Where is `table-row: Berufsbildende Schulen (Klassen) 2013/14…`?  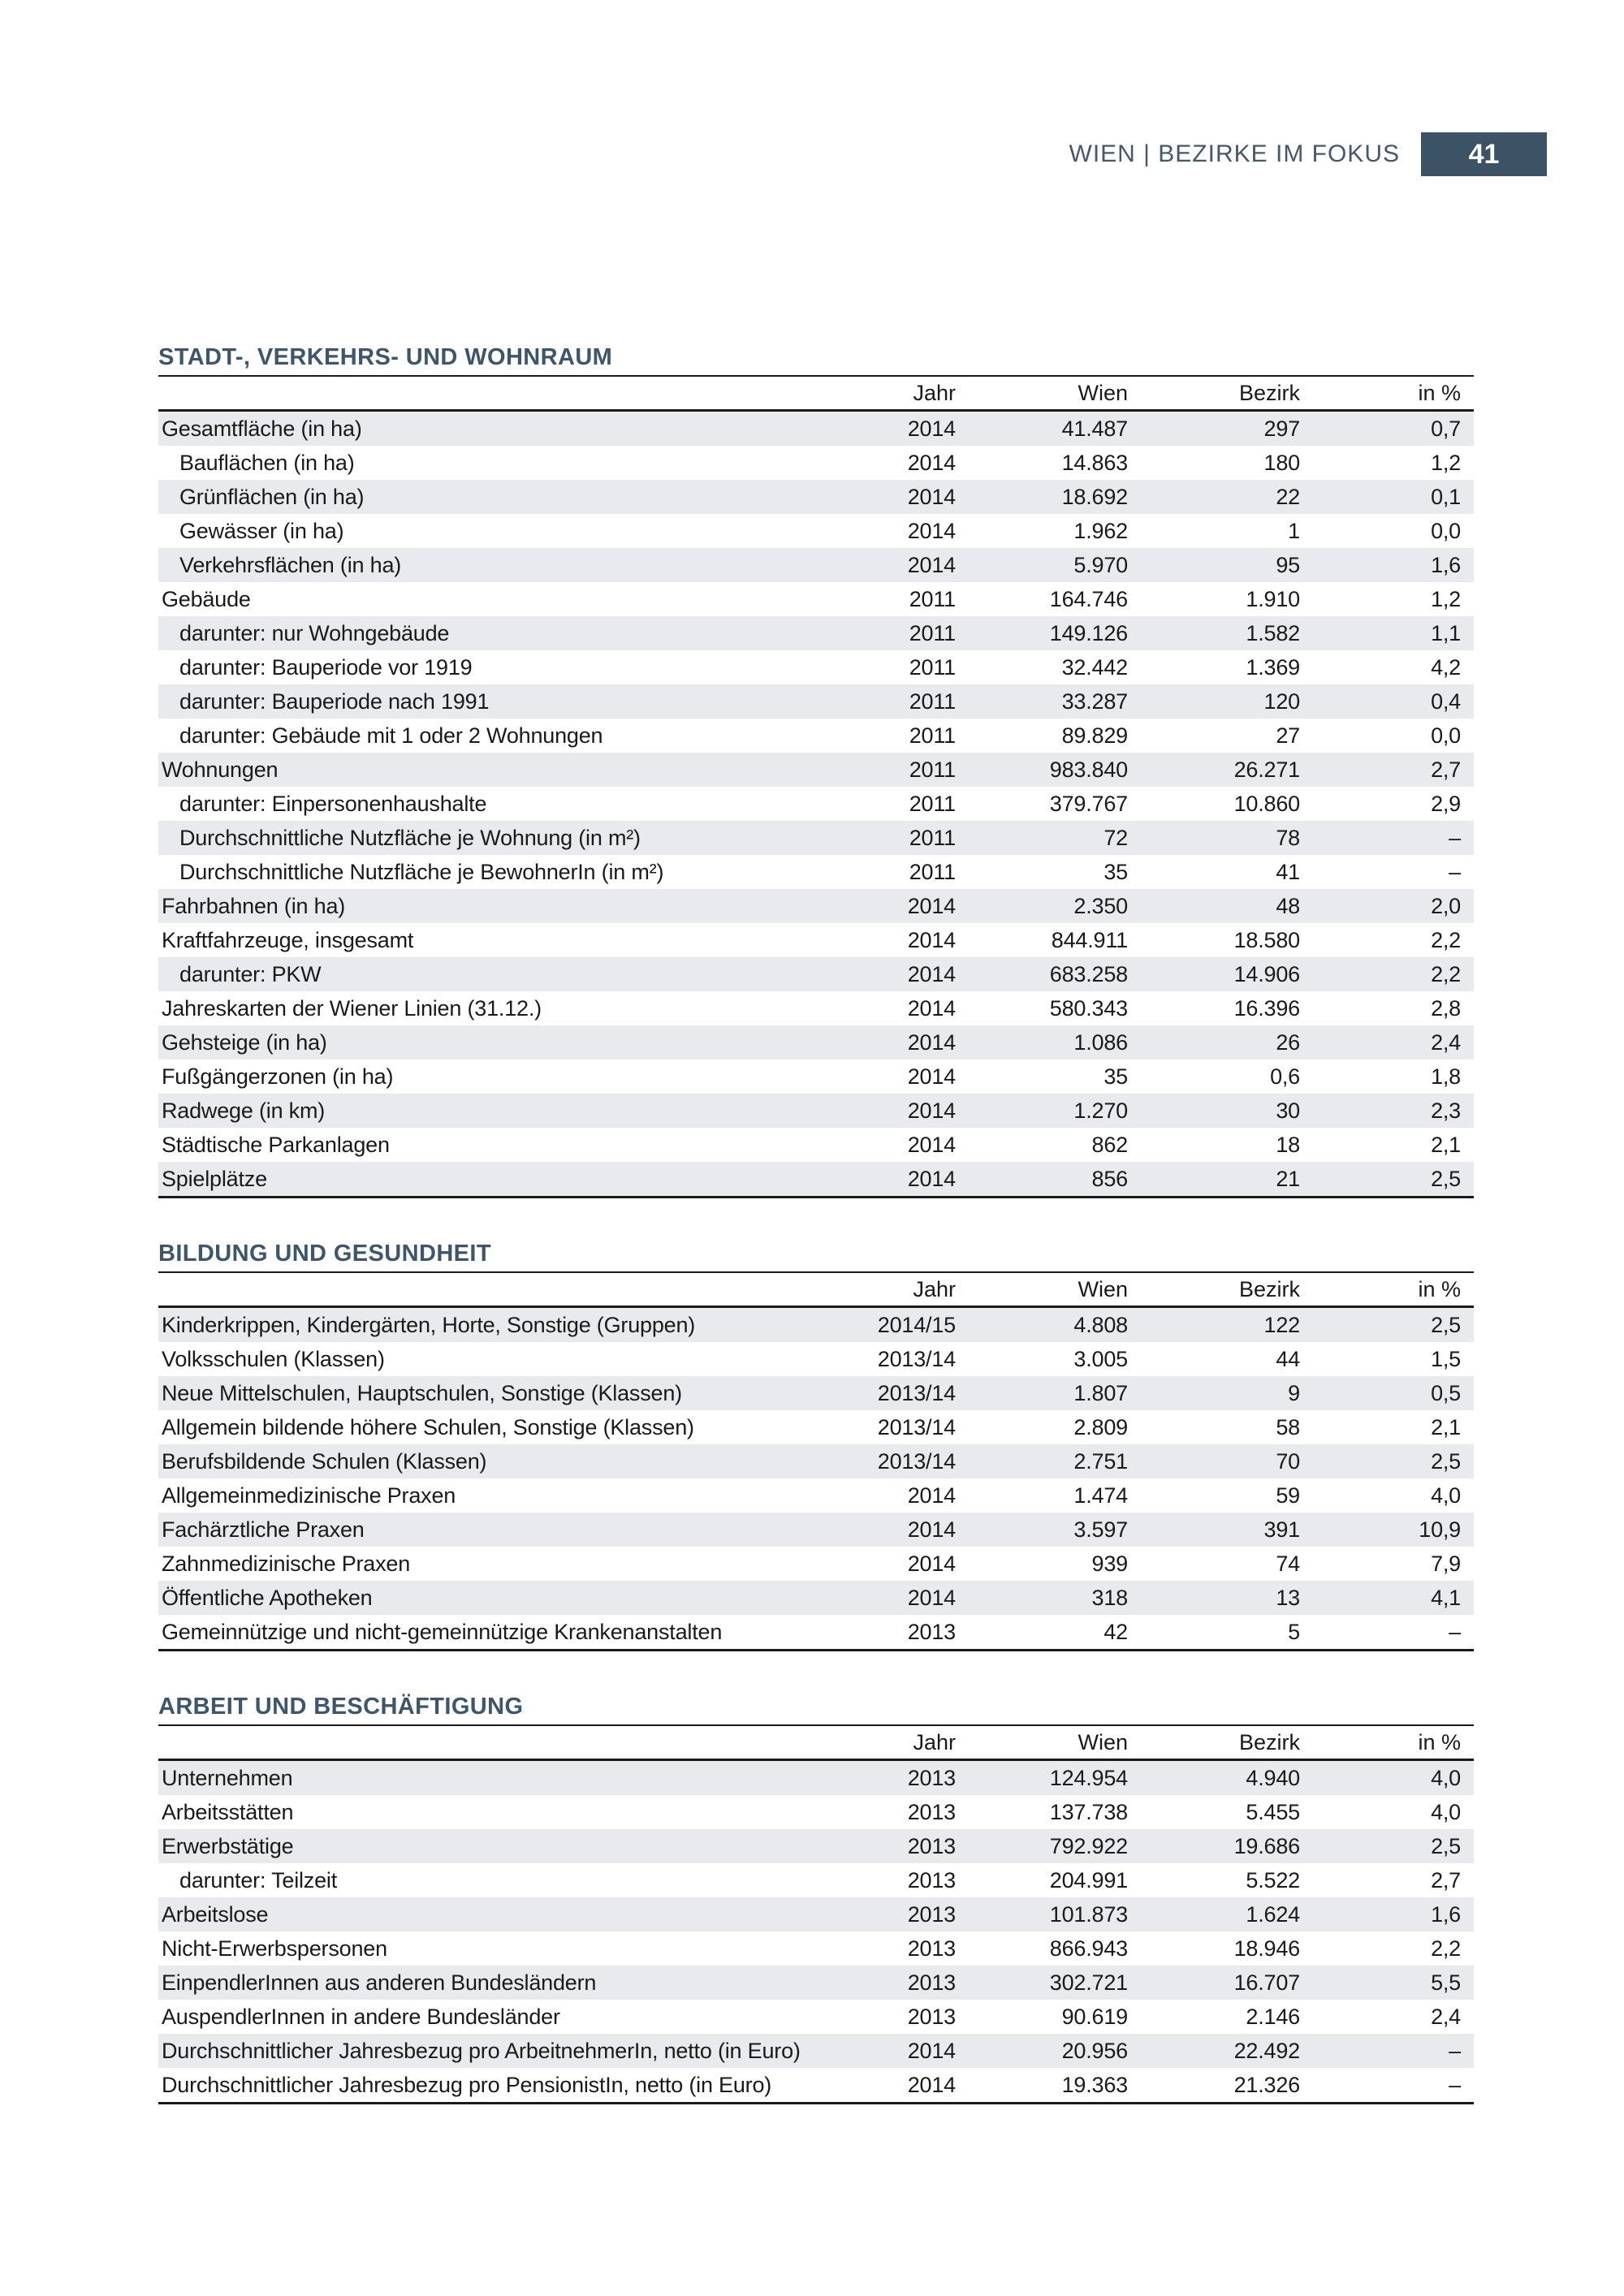 table-row: Berufsbildende Schulen (Klassen) 2013/14… is located at coordinates (816, 1461).